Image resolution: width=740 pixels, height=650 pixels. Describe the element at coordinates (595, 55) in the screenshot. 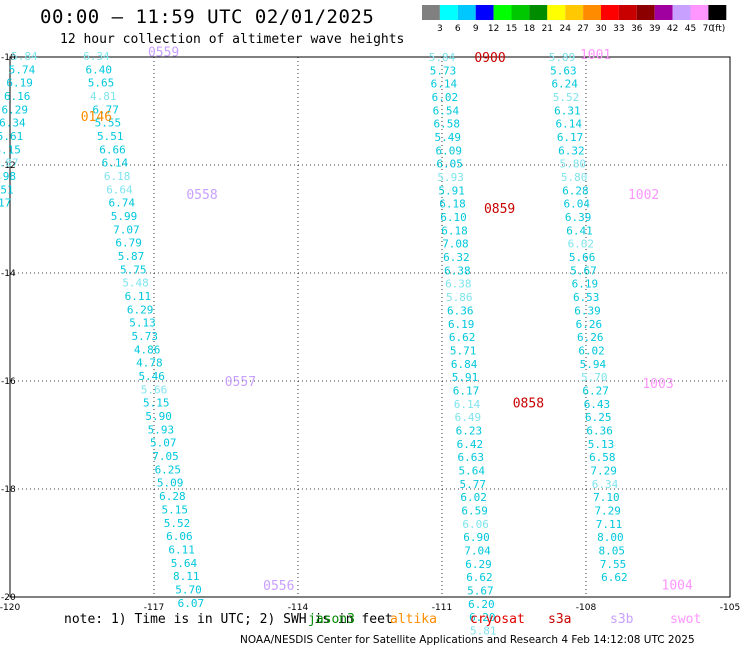

I see `pass-time-label: 1001` at that location.